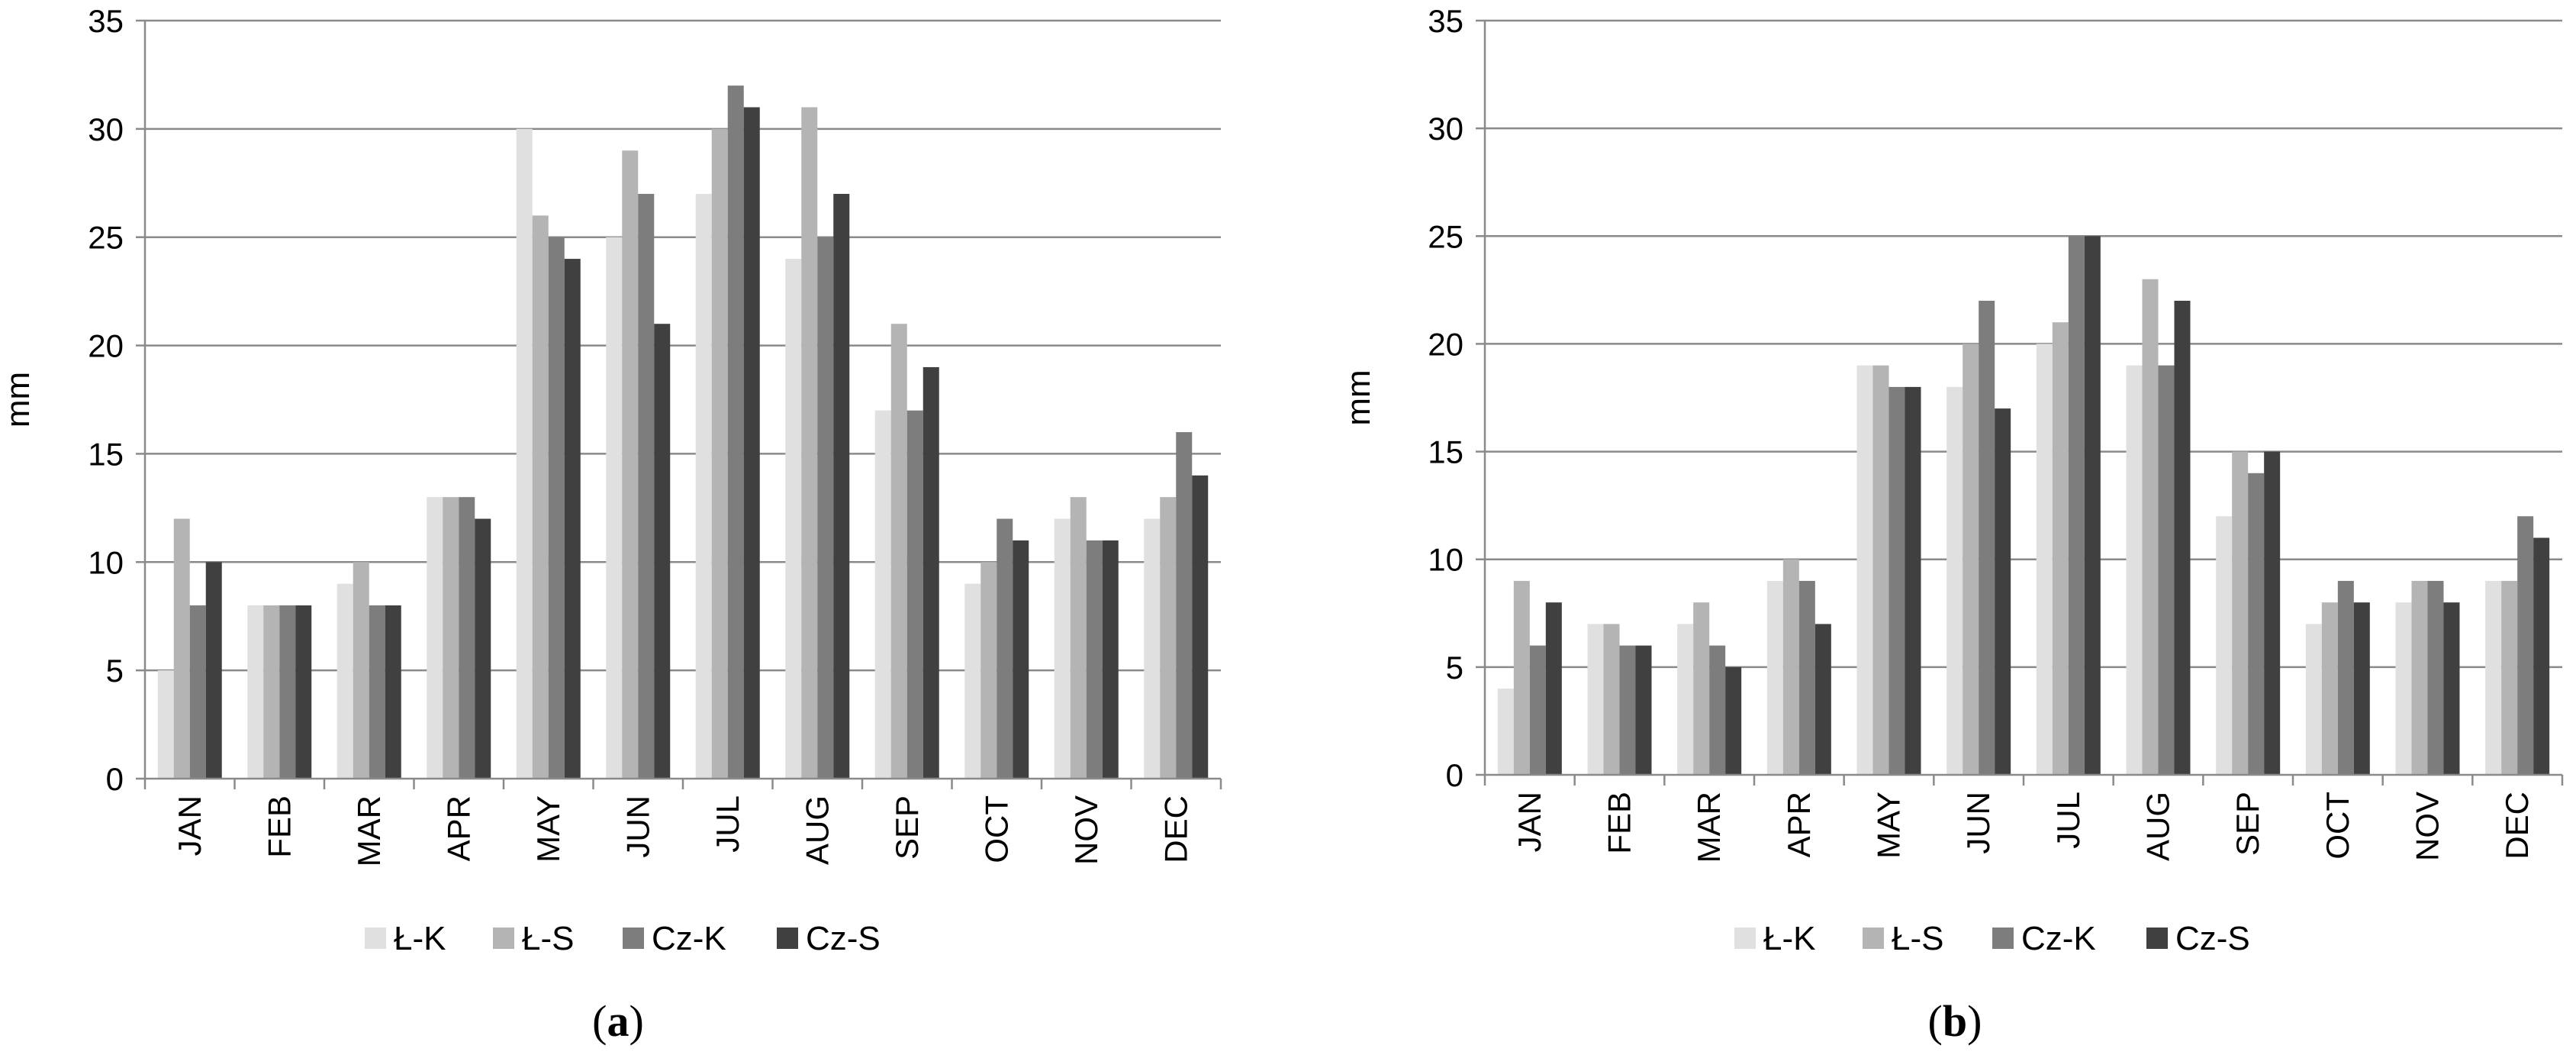  What do you see at coordinates (727, 824) in the screenshot?
I see `x-tick-label-jul: JUL` at bounding box center [727, 824].